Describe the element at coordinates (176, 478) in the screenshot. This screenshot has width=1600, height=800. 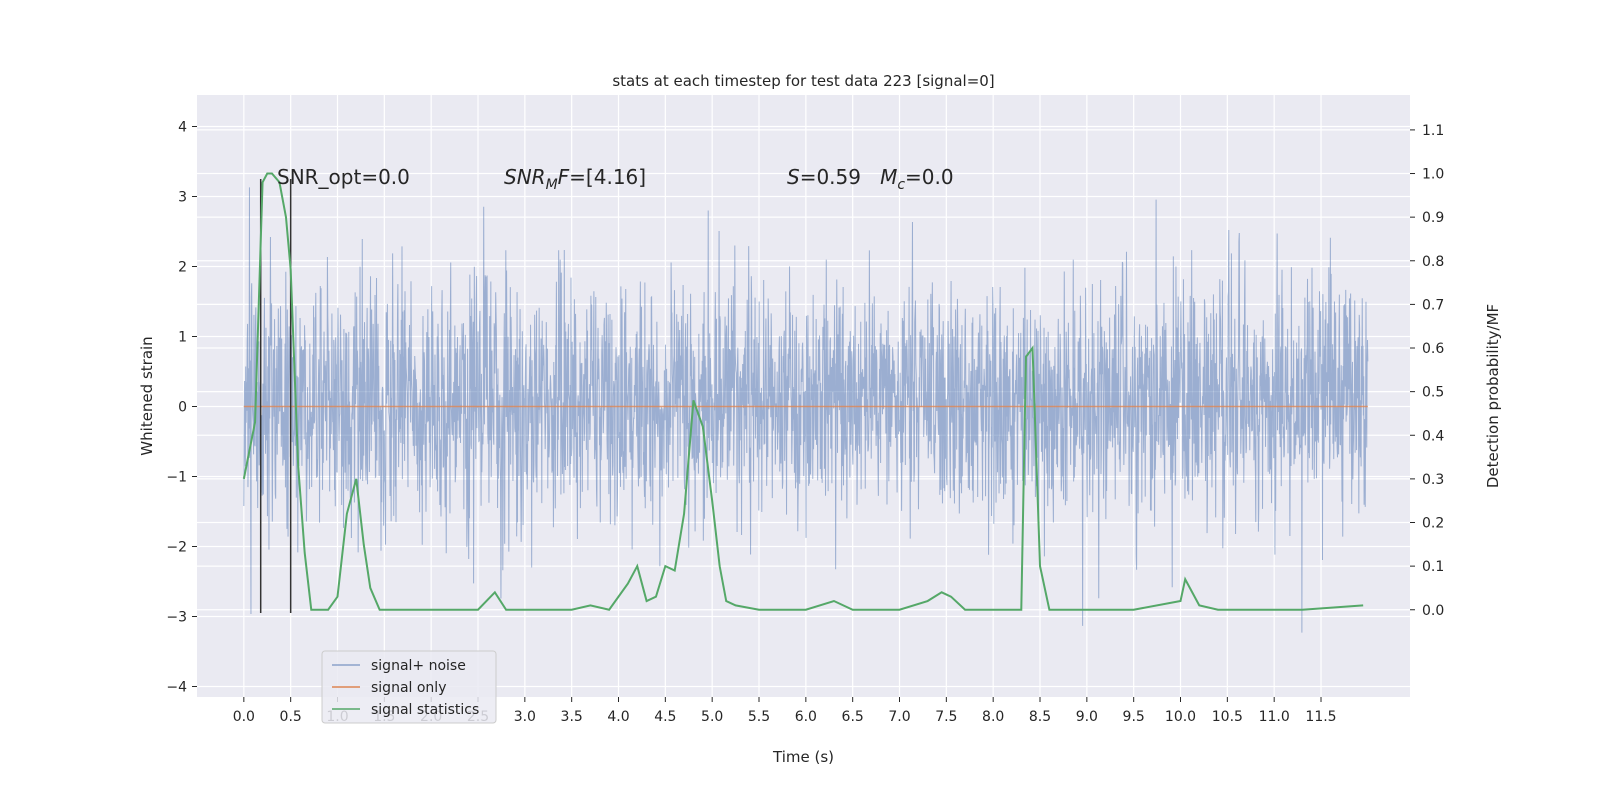
I see `y-tick-label-left: −1` at that location.